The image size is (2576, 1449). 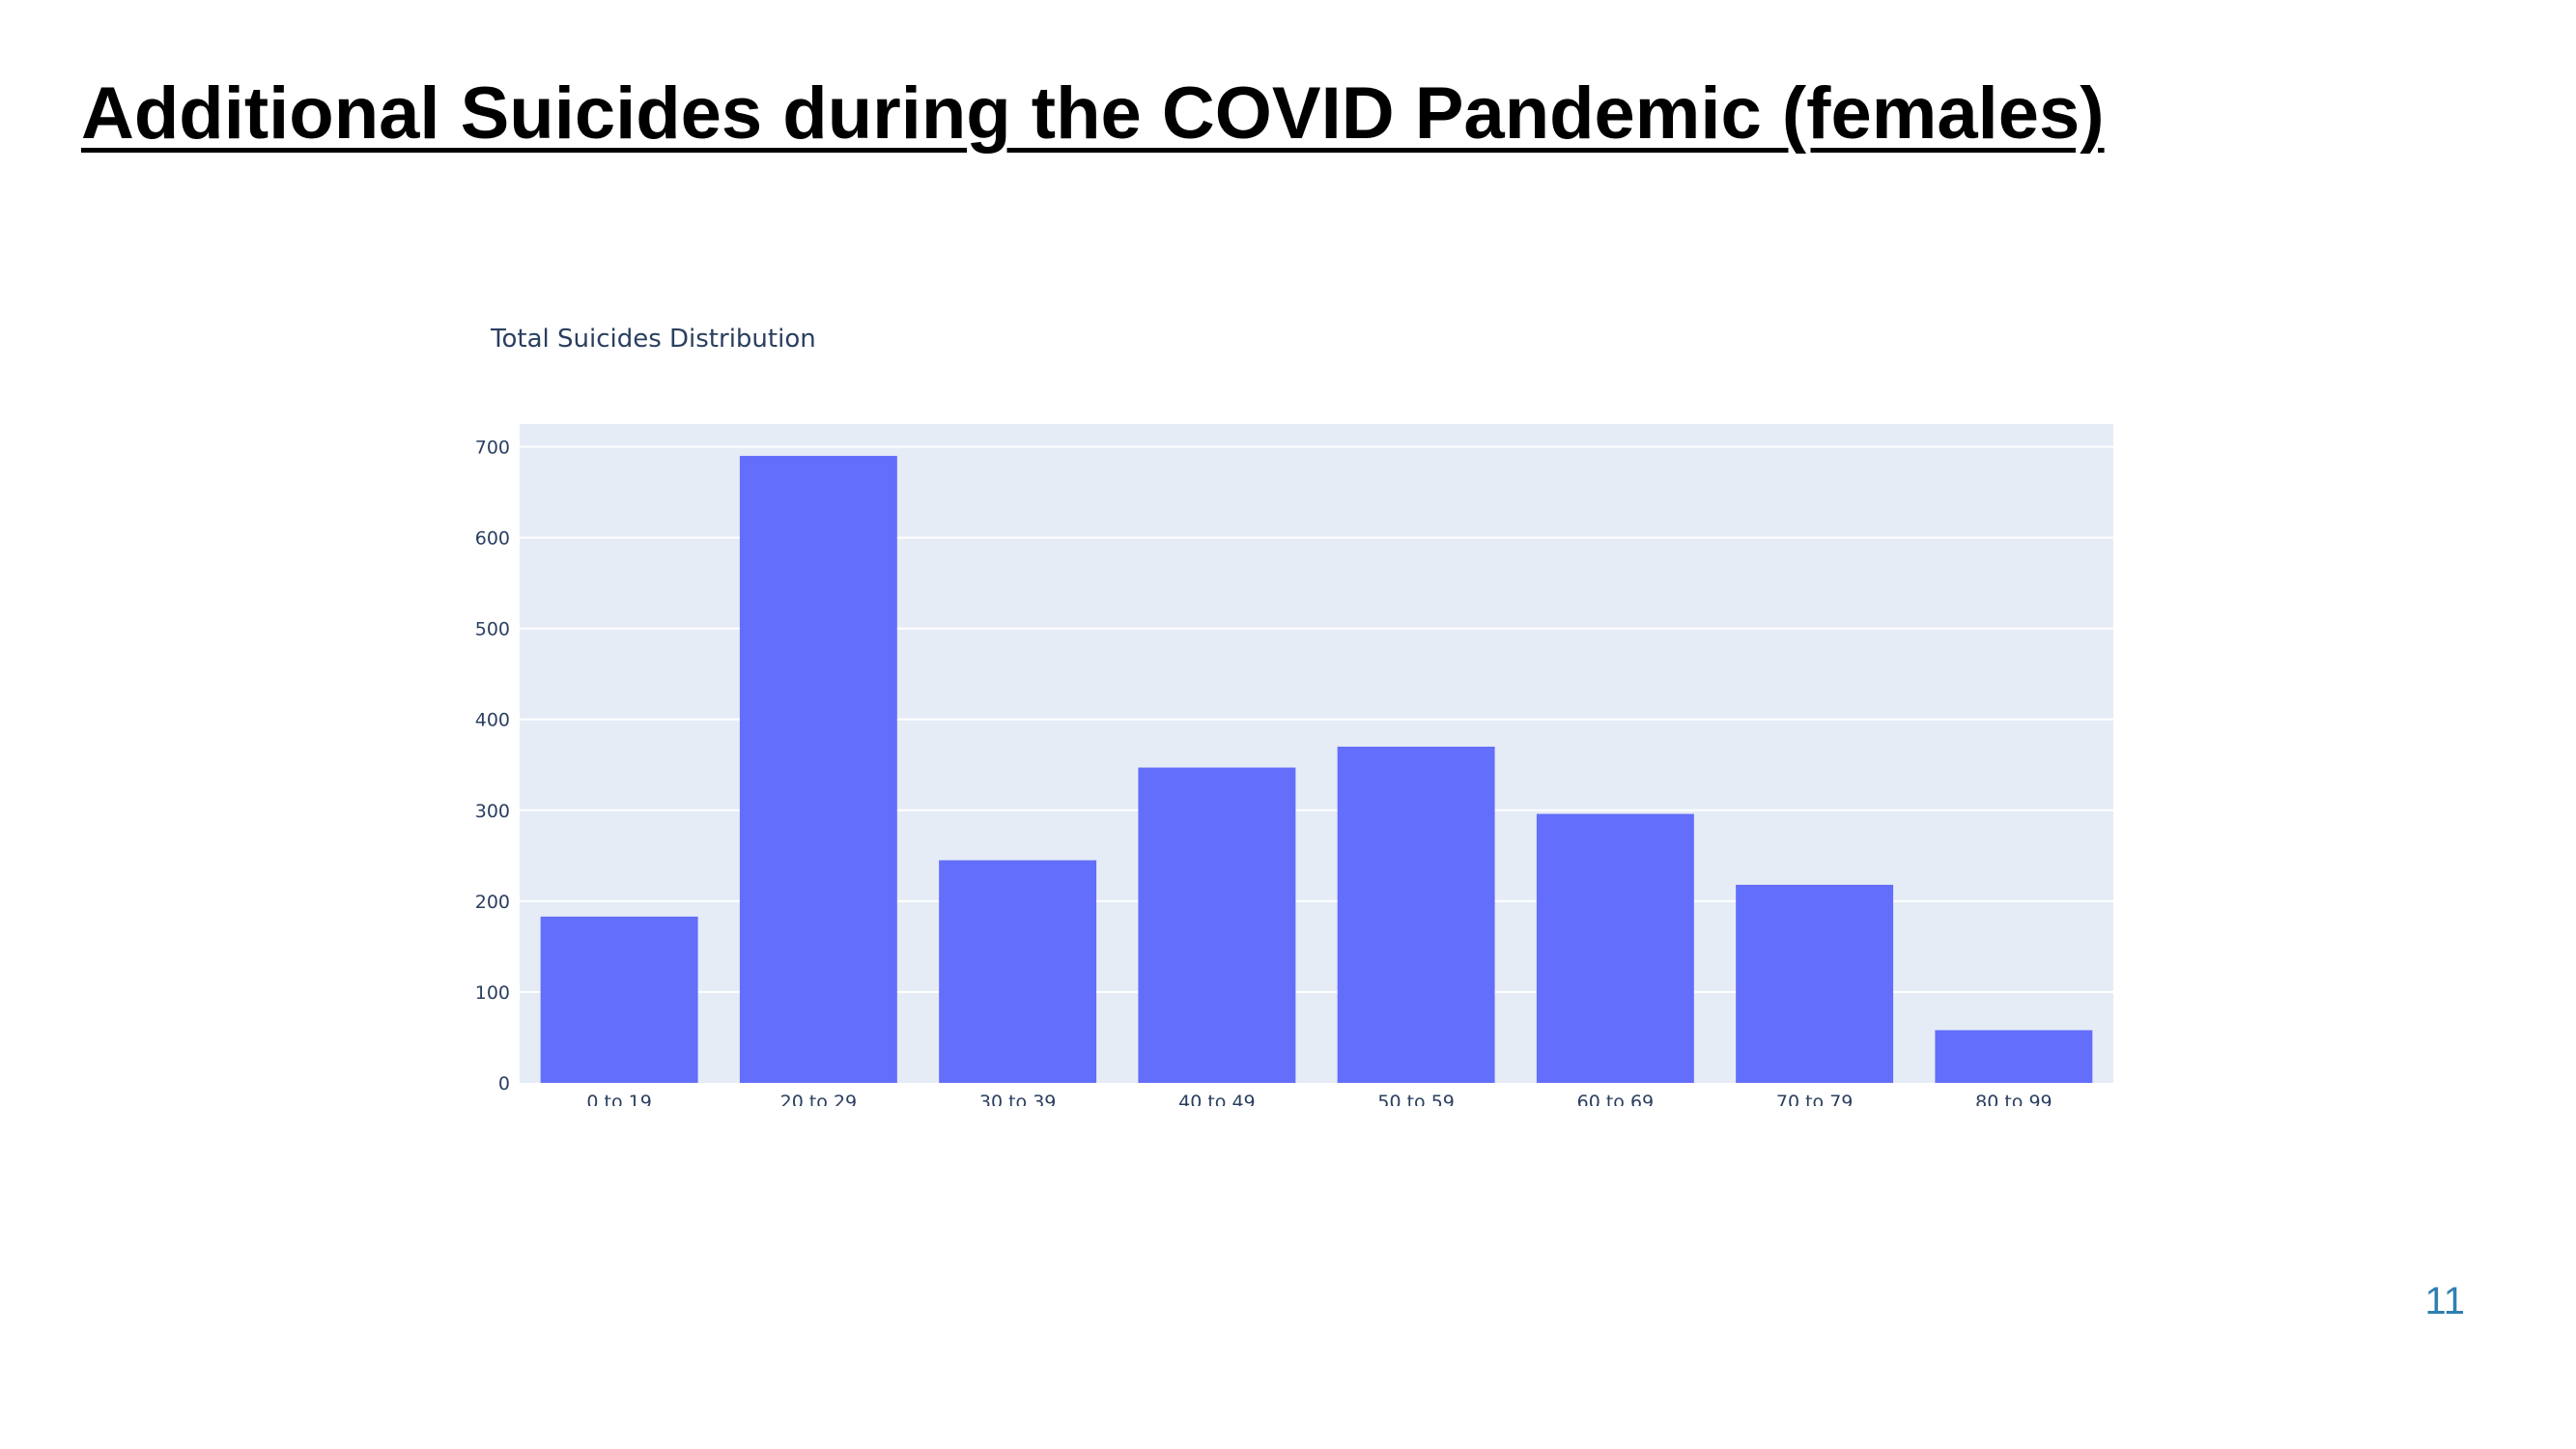 I want to click on y-tick-label: 200, so click(x=492, y=902).